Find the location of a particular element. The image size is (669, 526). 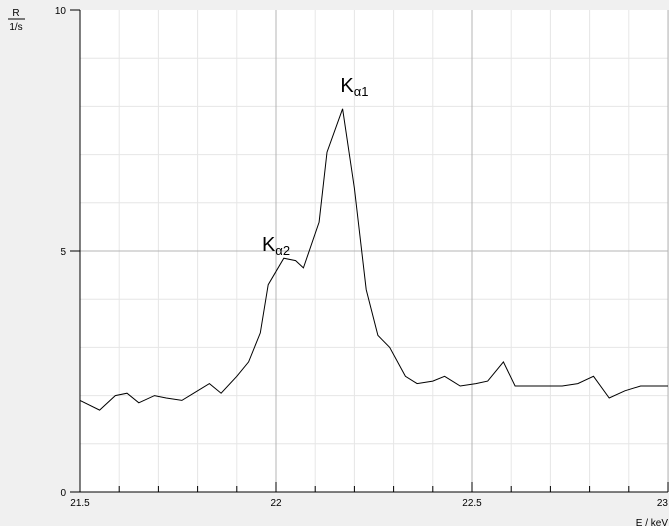

x-tick-label: 22 is located at coordinates (276, 503).